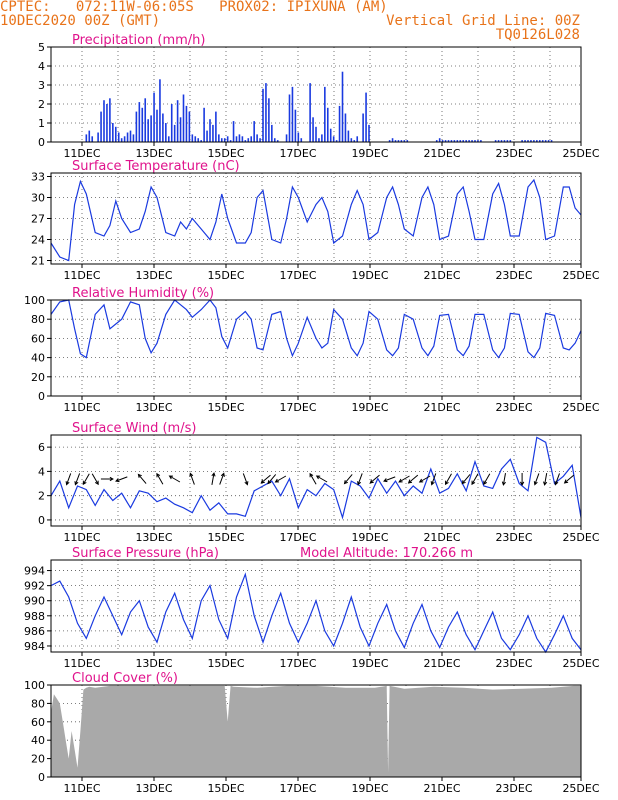  Describe the element at coordinates (38, 358) in the screenshot. I see `y-tick-label: 40` at that location.